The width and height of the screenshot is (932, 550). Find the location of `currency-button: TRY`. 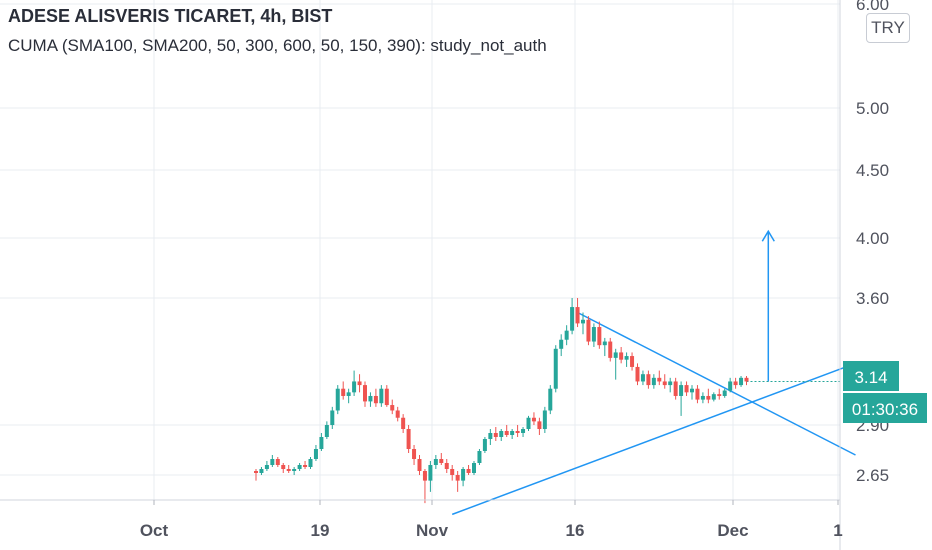

currency-button: TRY is located at coordinates (888, 28).